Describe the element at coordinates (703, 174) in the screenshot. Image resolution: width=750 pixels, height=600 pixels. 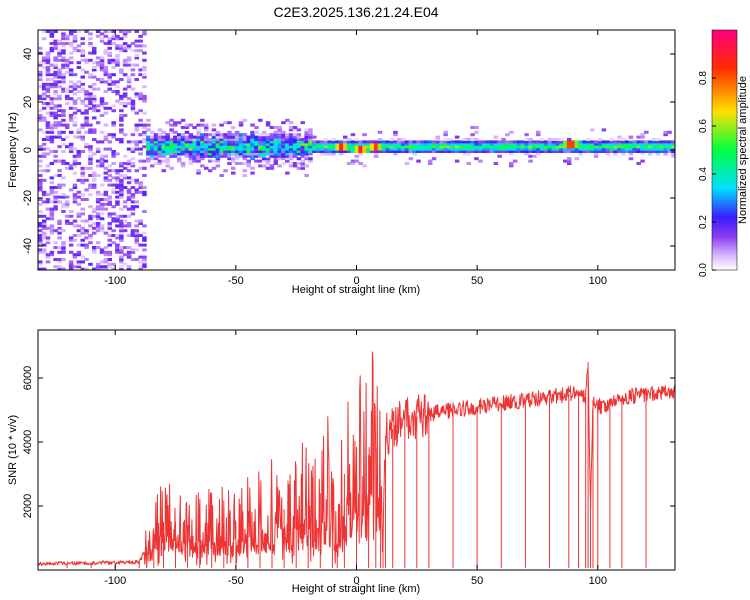
I see `colorbar-tick-label: 0.4` at that location.